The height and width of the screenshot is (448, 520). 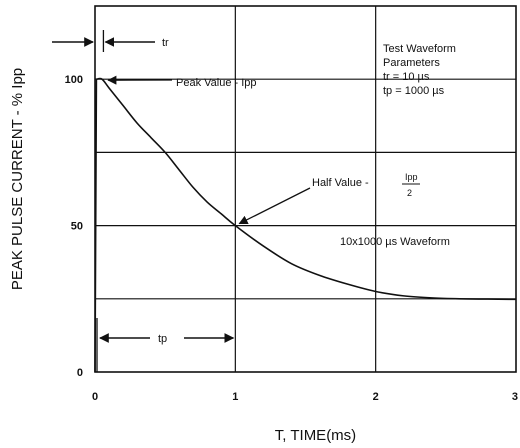 What do you see at coordinates (80, 373) in the screenshot?
I see `y-tick-label: 0` at bounding box center [80, 373].